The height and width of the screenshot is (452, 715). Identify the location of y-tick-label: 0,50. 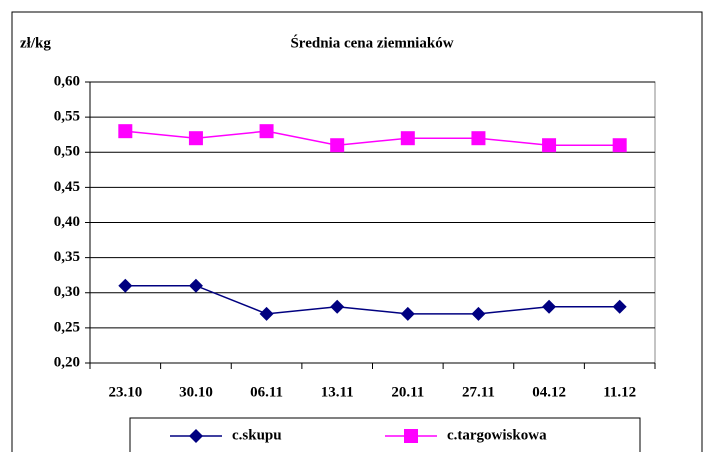
(67, 152).